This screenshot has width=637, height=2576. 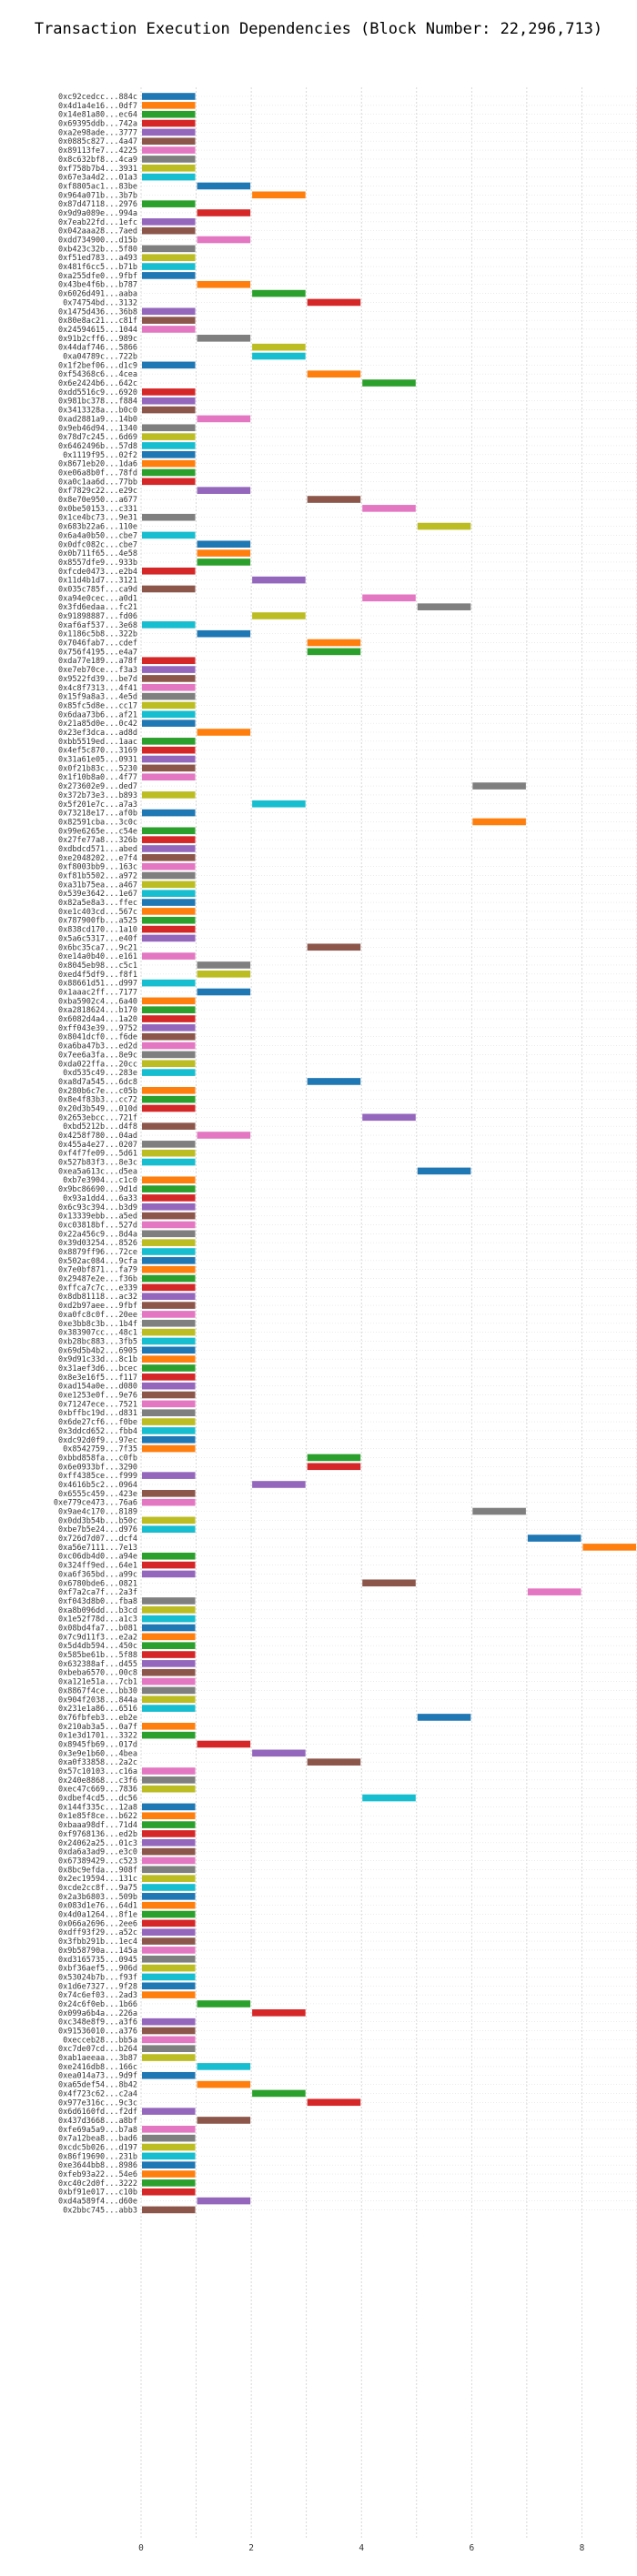 I want to click on y-tick-label: 0x9bc86690...9d1d, so click(x=98, y=1189).